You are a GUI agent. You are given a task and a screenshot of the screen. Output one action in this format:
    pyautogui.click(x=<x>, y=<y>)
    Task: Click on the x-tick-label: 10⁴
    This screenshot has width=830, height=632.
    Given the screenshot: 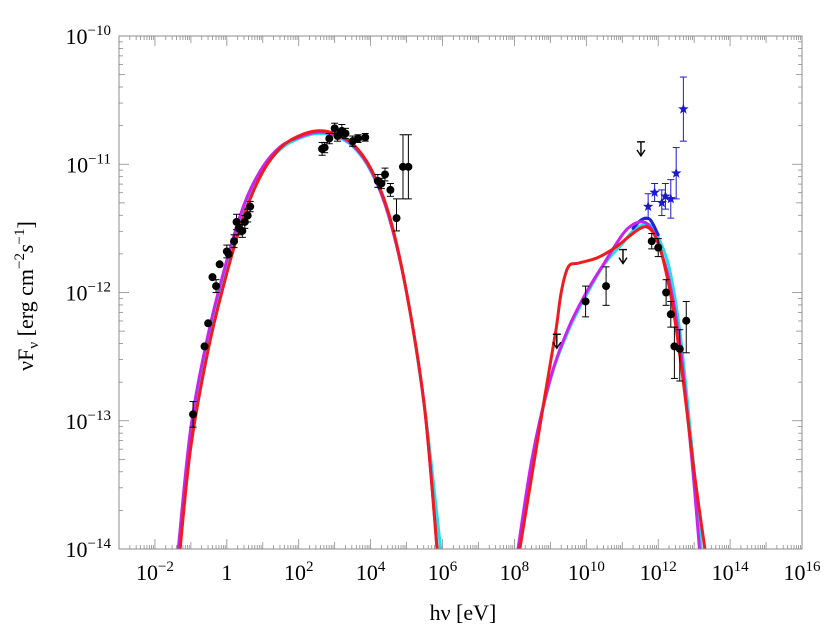 What is the action you would take?
    pyautogui.click(x=371, y=572)
    